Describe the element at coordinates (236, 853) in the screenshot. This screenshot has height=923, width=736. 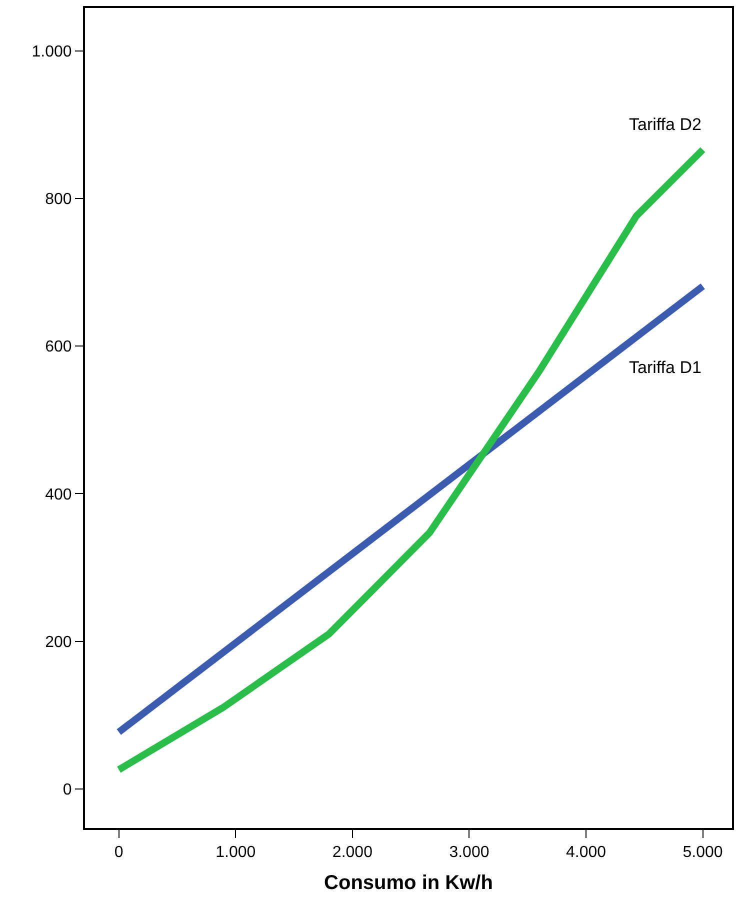
I see `x-tick-label: 1.000` at that location.